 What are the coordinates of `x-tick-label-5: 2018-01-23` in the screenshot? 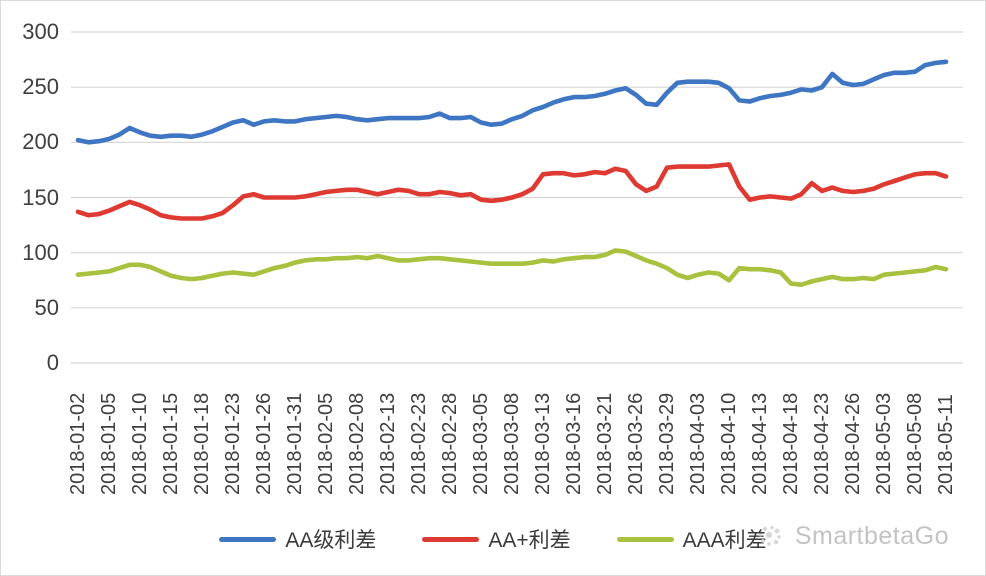 It's located at (233, 443).